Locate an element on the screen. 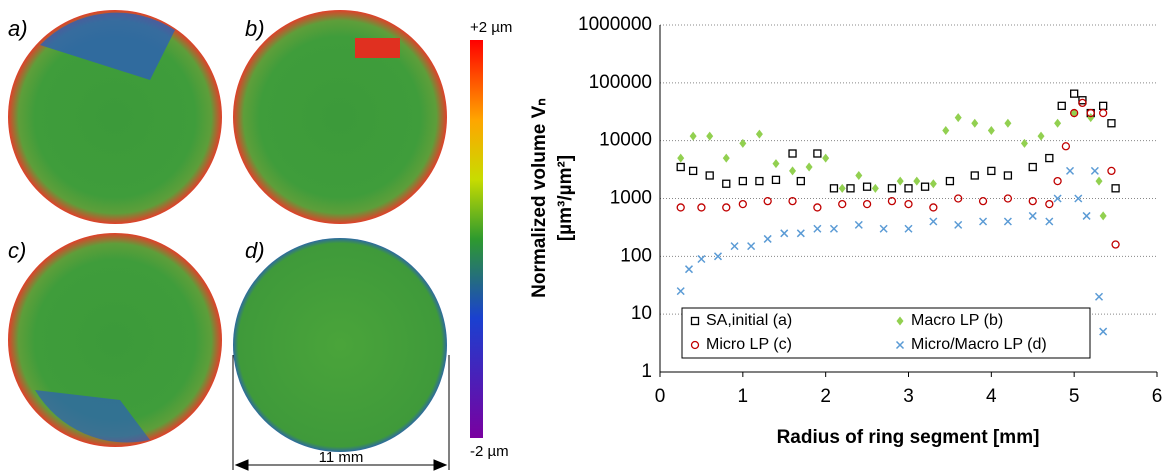 This screenshot has height=475, width=1168. panel-label: c) is located at coordinates (17, 250).